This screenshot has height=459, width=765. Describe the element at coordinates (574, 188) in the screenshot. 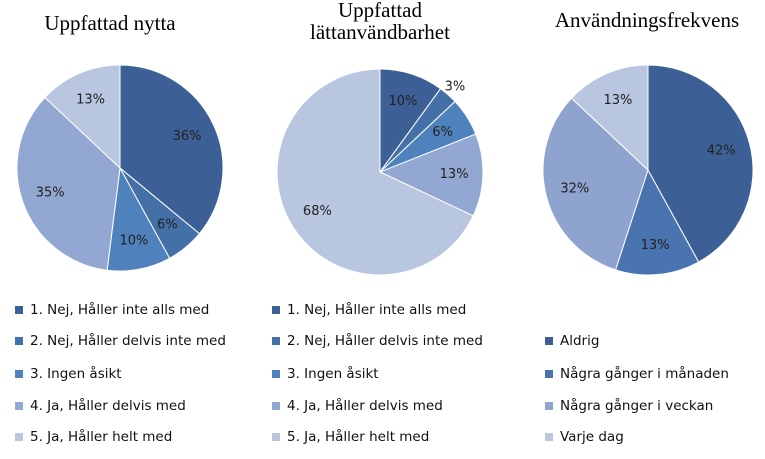

I see `slice-label: 32%` at that location.